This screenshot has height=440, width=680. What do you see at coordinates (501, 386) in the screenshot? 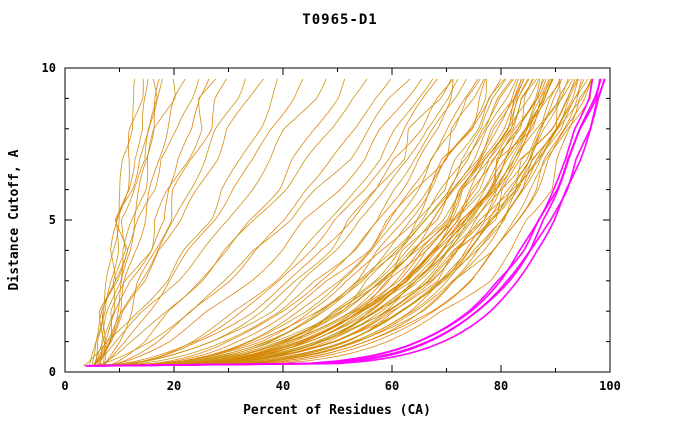
I see `x-tick-label: 80` at bounding box center [501, 386].